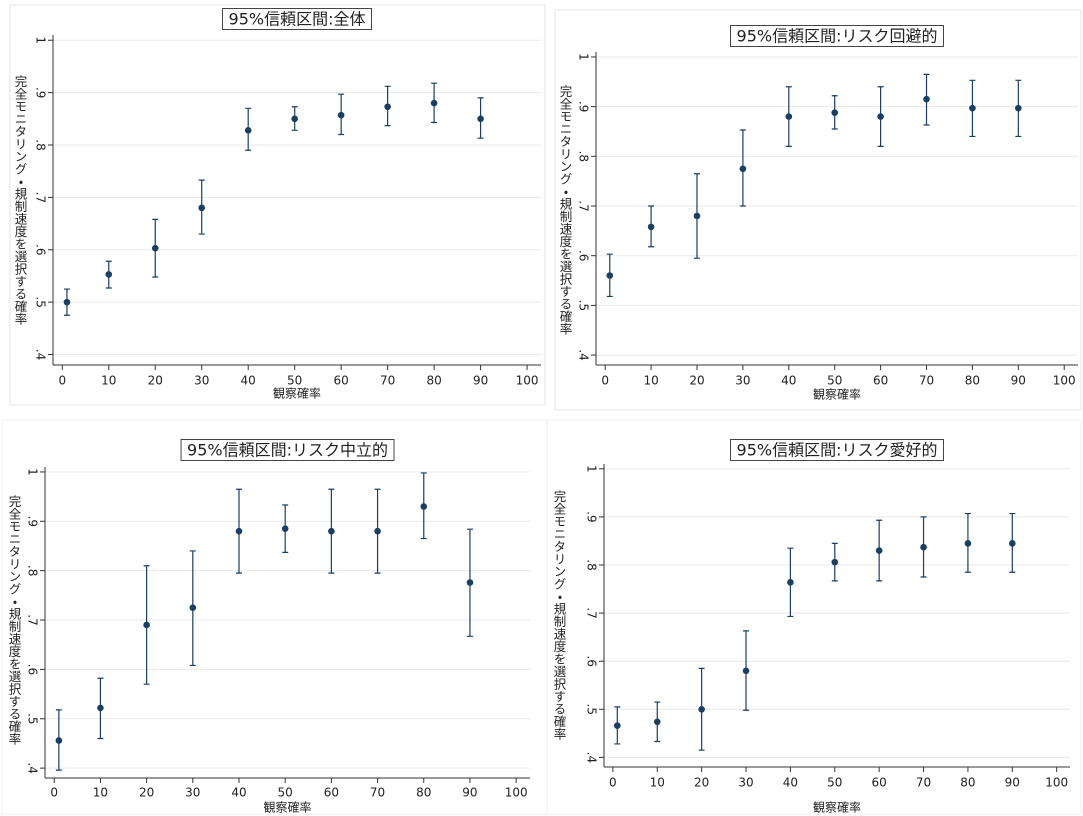 Image resolution: width=1083 pixels, height=816 pixels. What do you see at coordinates (287, 450) in the screenshot?
I see `chart-title: 95%信頼区間:リスク中立的` at bounding box center [287, 450].